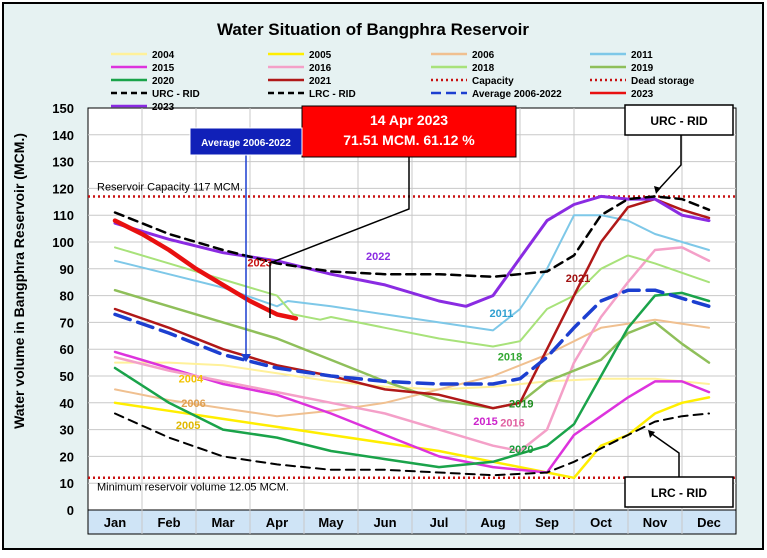  Describe the element at coordinates (502, 314) in the screenshot. I see `series-label-2011: 2011` at that location.